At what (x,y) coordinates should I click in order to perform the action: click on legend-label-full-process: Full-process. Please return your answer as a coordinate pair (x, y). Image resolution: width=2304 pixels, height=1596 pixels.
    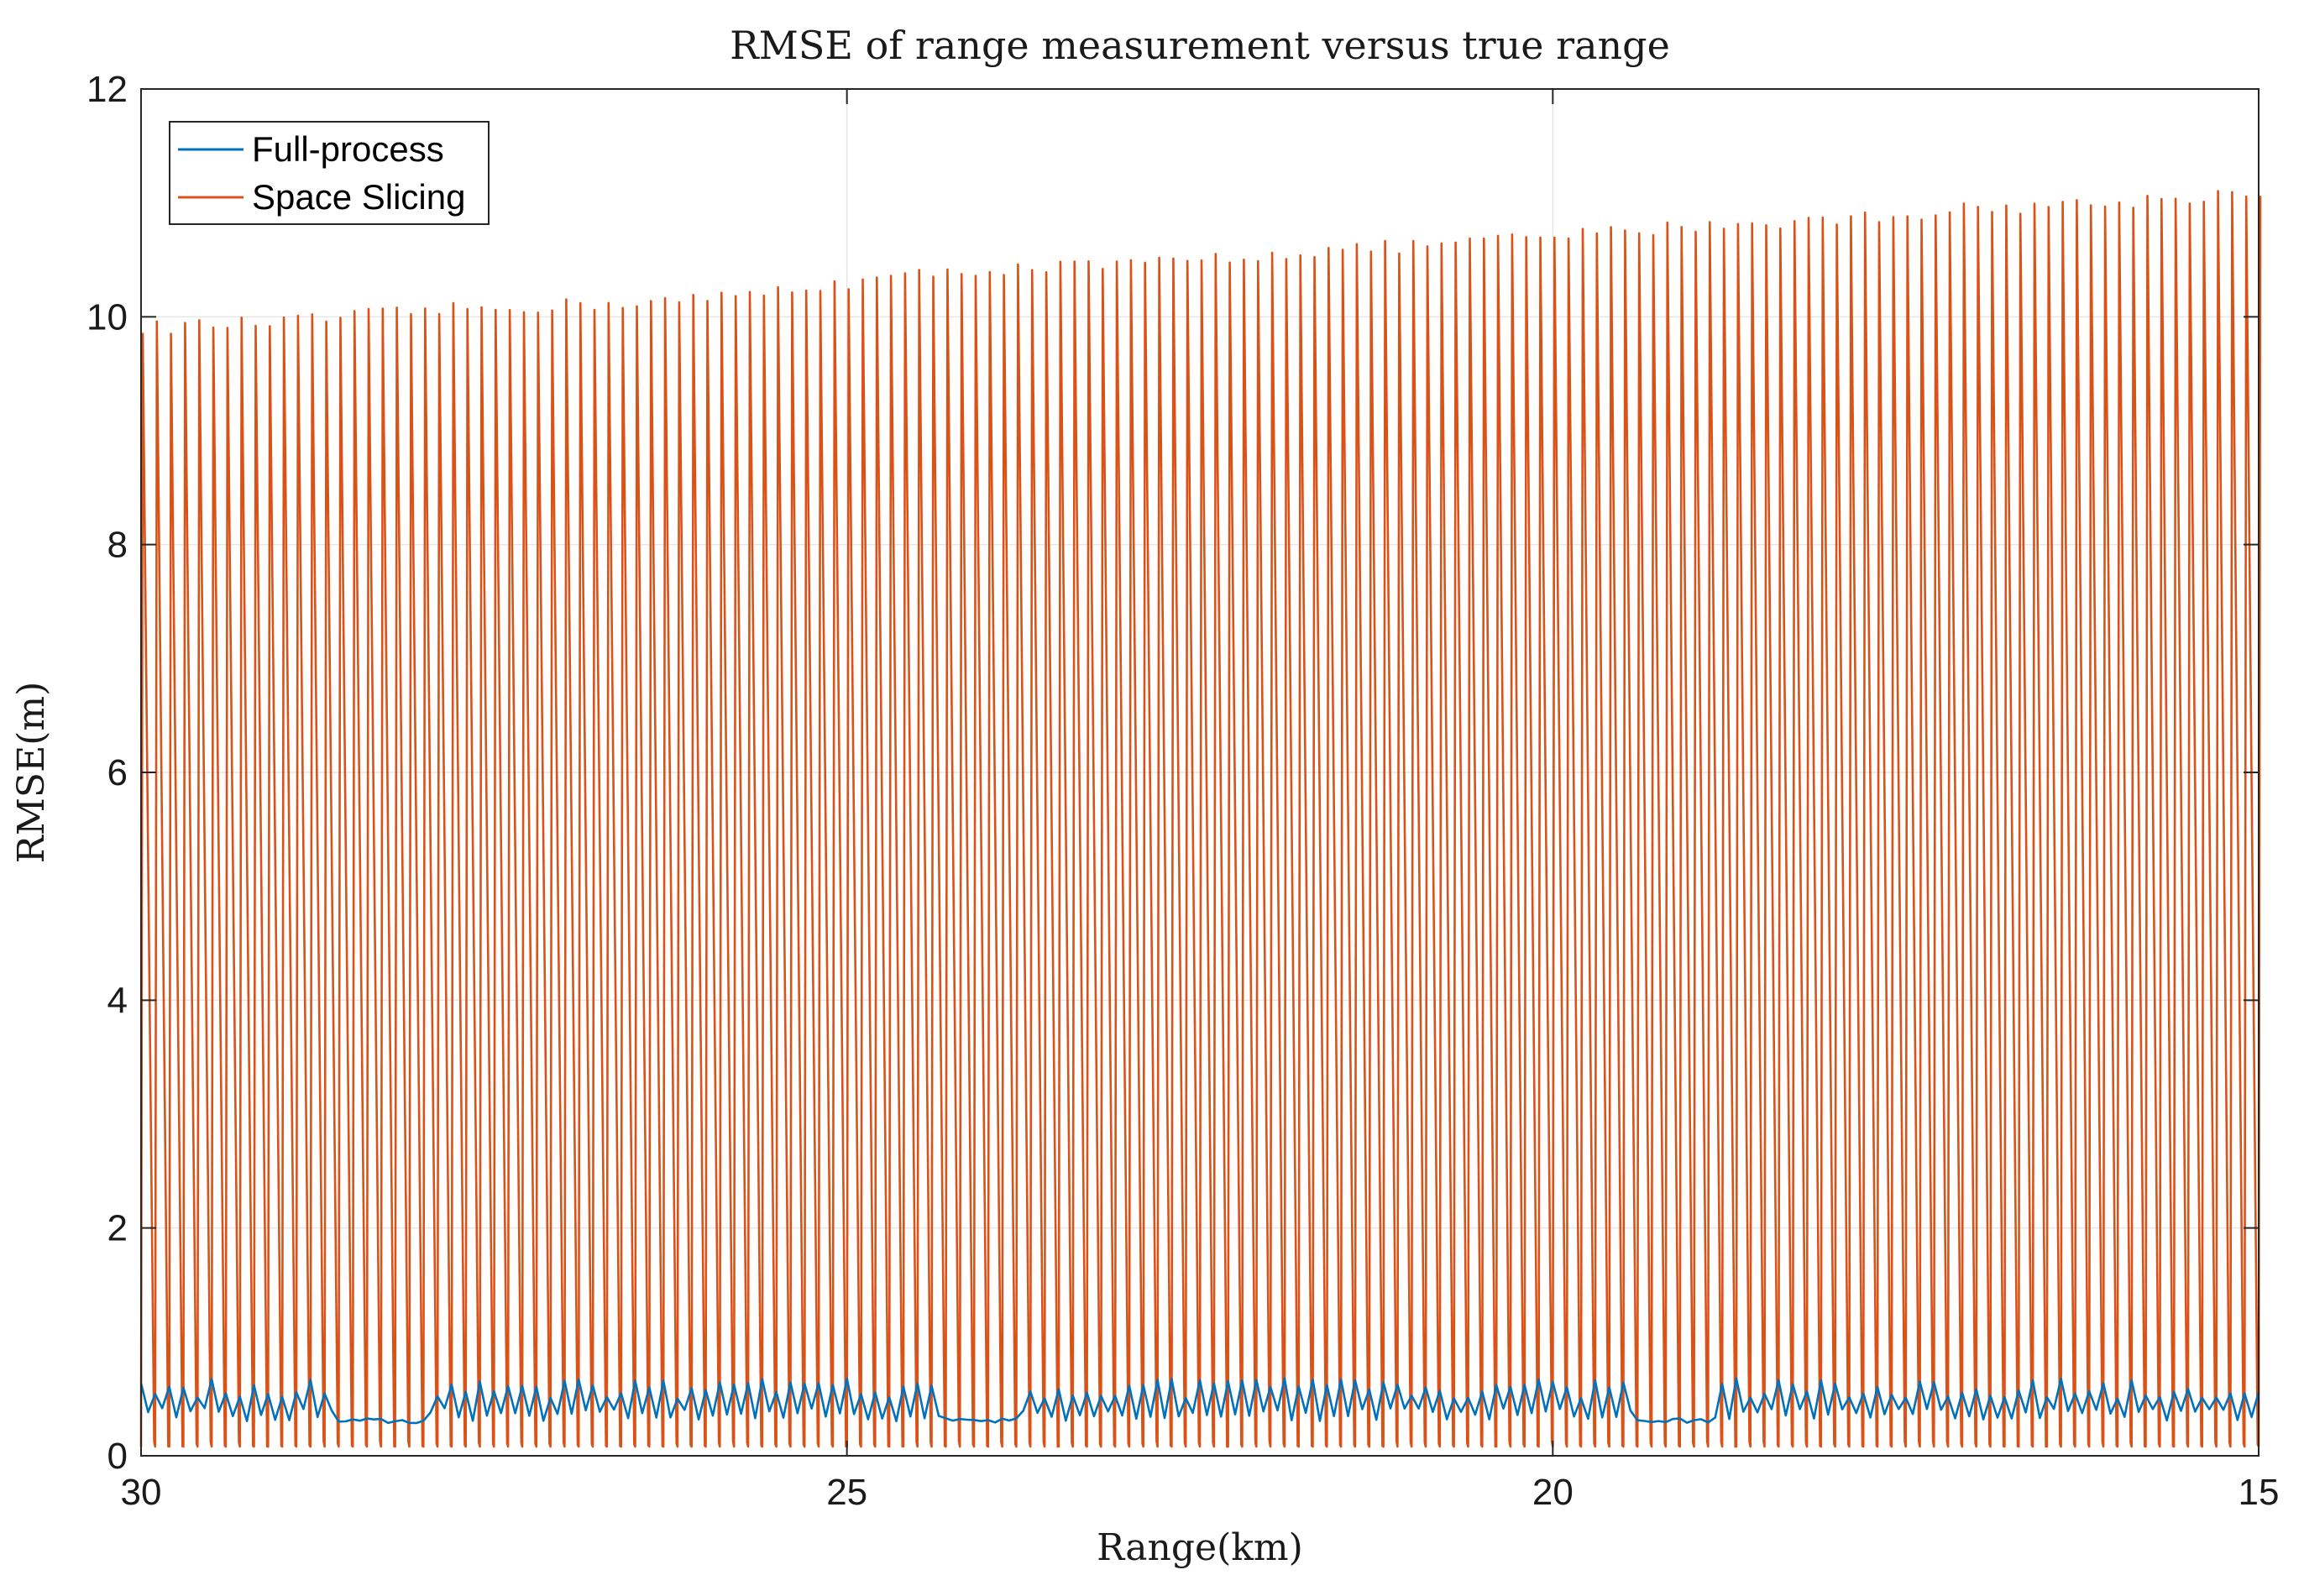
    Looking at the image, I should click on (348, 149).